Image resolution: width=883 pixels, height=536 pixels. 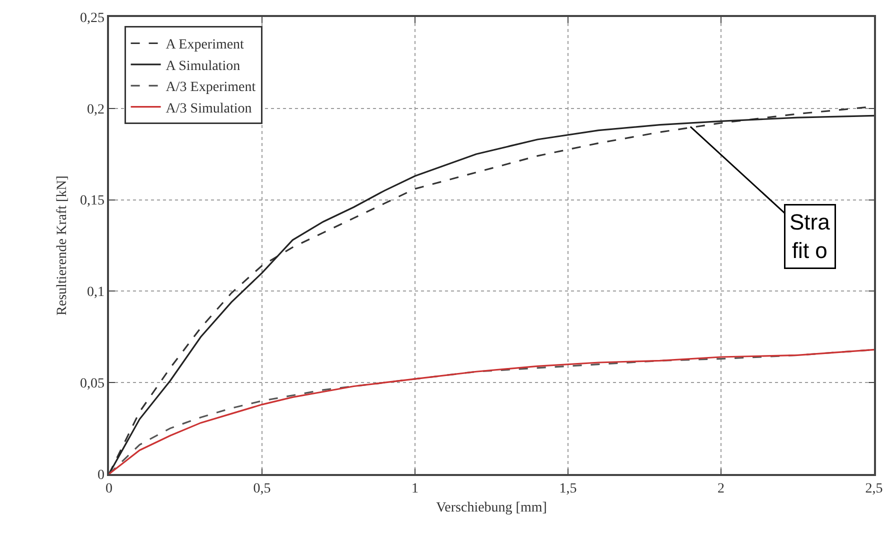 What do you see at coordinates (209, 108) in the screenshot?
I see `legend-label: A/3 Simulation` at bounding box center [209, 108].